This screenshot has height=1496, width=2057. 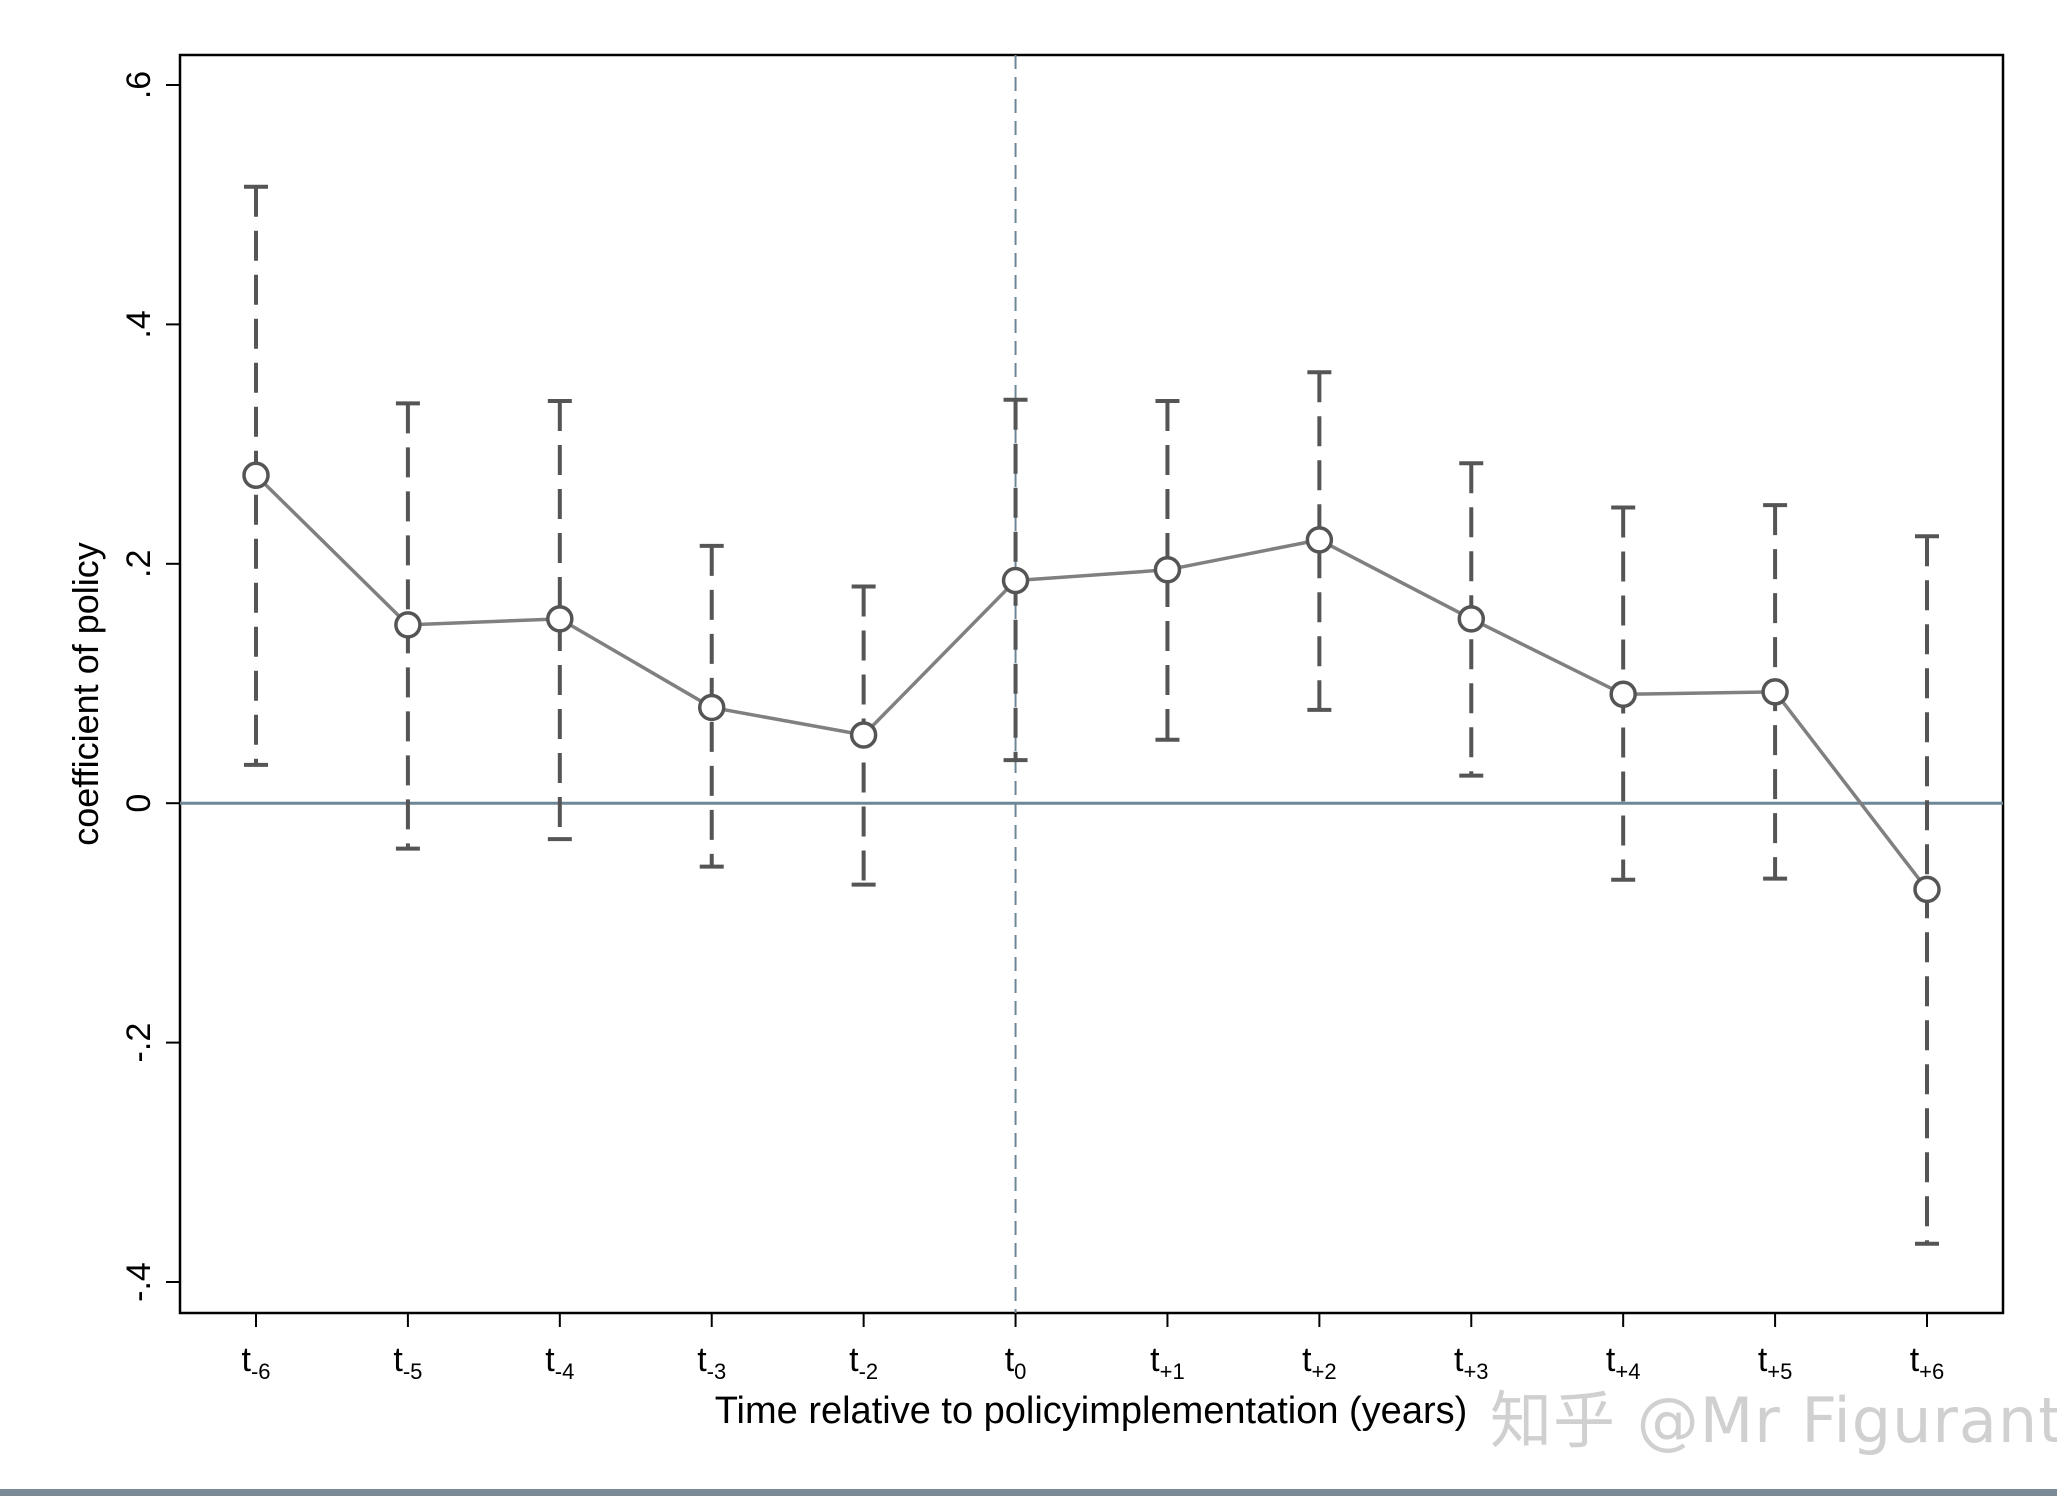 I want to click on y-tick-label: -.2, so click(x=139, y=1043).